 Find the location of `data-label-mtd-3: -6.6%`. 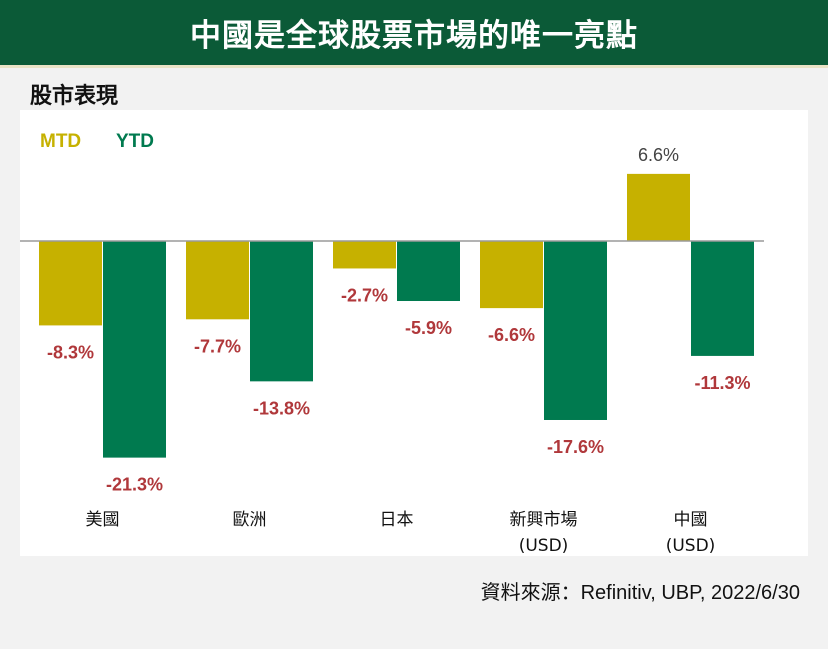

data-label-mtd-3: -6.6% is located at coordinates (511, 335).